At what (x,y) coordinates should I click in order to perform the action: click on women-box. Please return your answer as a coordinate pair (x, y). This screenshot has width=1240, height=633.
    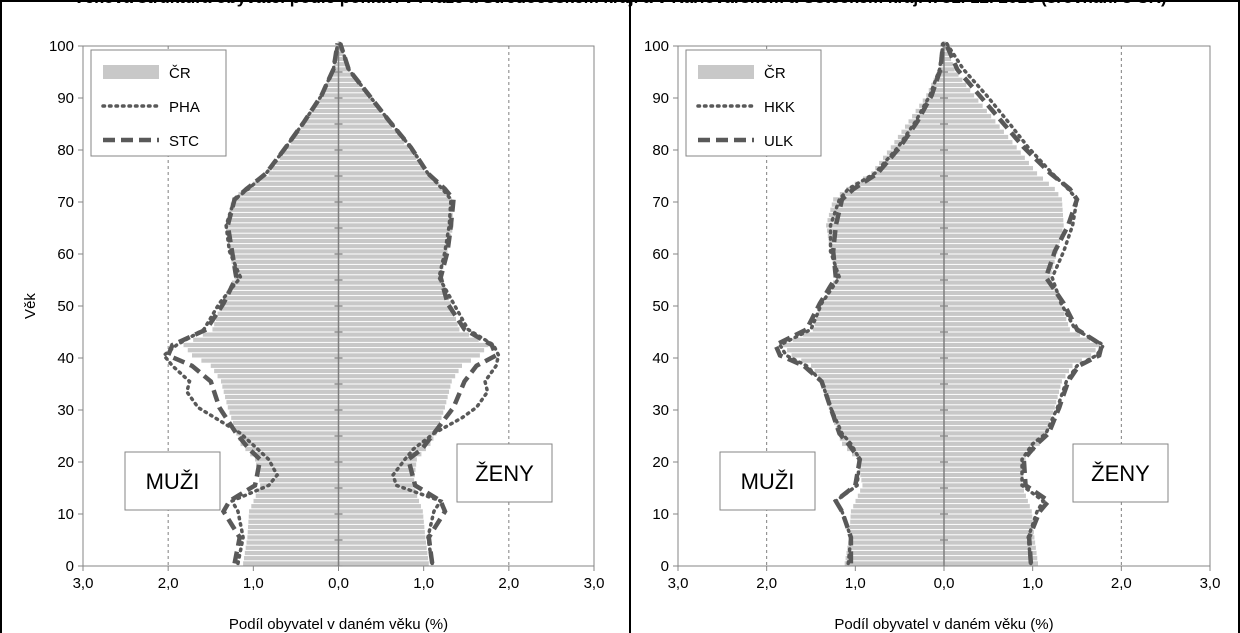
    Looking at the image, I should click on (1120, 473).